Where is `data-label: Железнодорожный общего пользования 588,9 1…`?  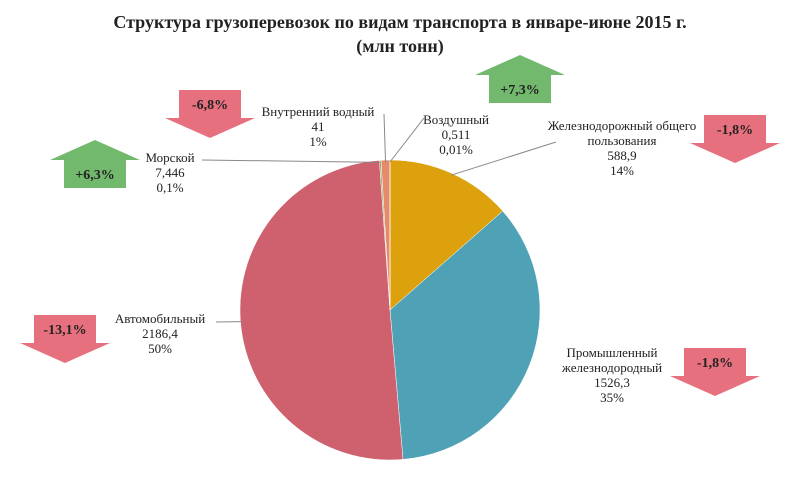 data-label: Железнодорожный общего пользования 588,9 1… is located at coordinates (622, 148).